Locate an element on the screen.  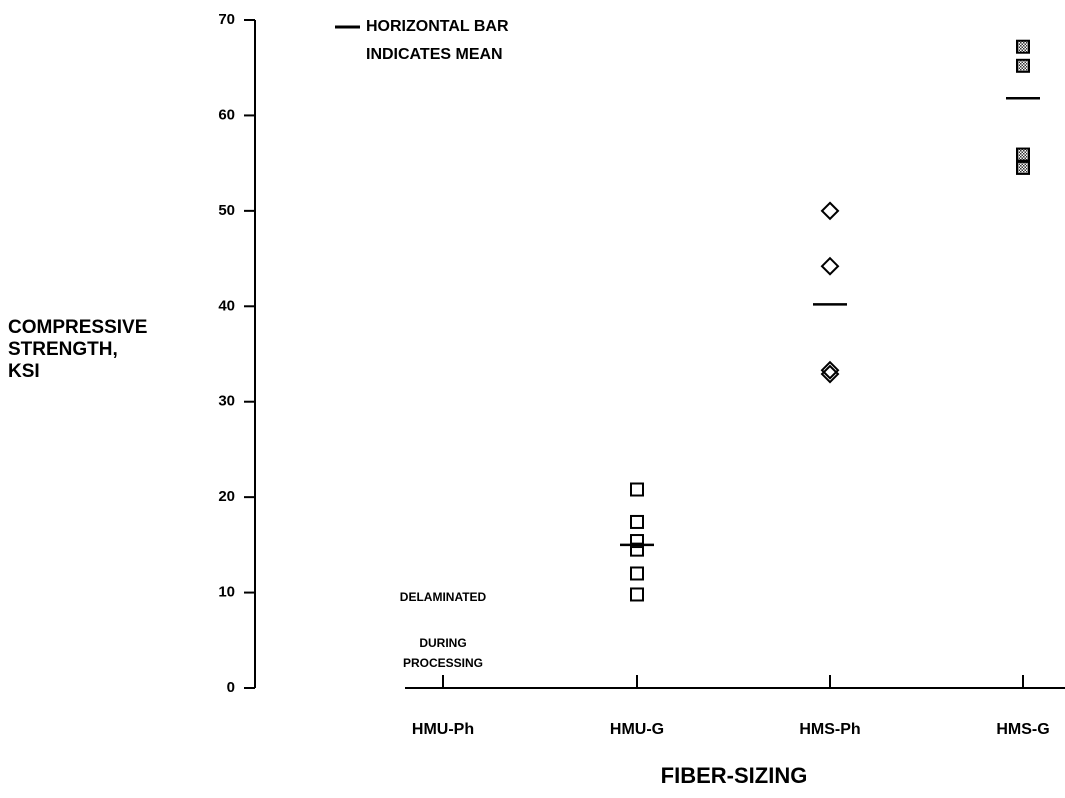
y-tick-label: 0 is located at coordinates (231, 687).